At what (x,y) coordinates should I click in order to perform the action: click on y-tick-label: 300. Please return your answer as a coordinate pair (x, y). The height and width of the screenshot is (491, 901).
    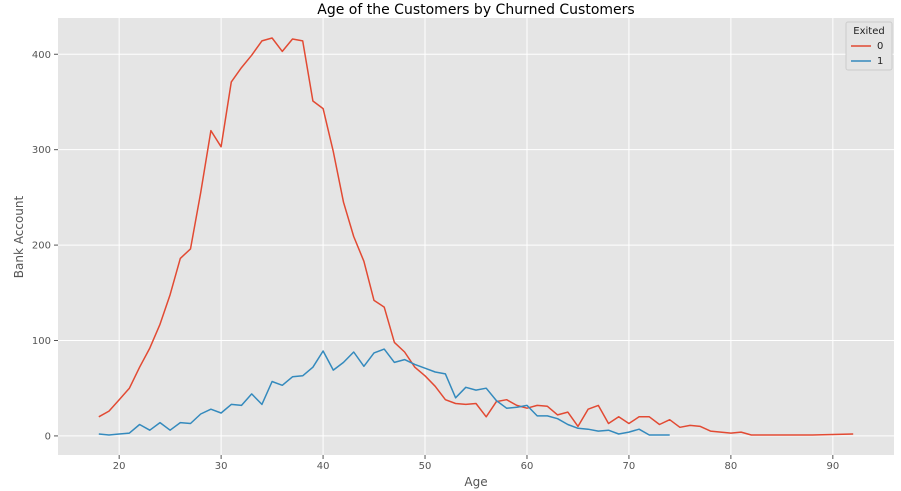
    Looking at the image, I should click on (41, 150).